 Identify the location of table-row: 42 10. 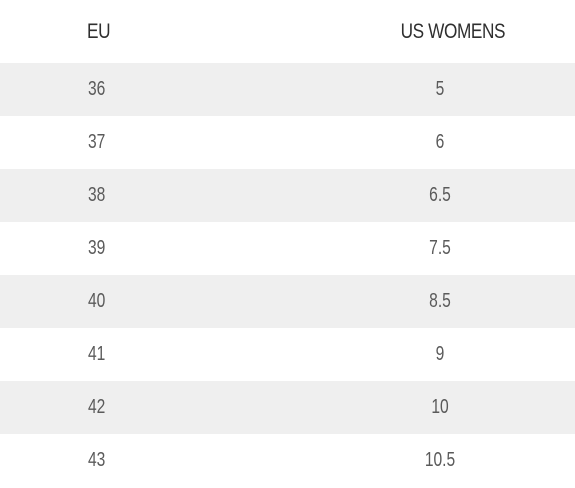
(287, 407).